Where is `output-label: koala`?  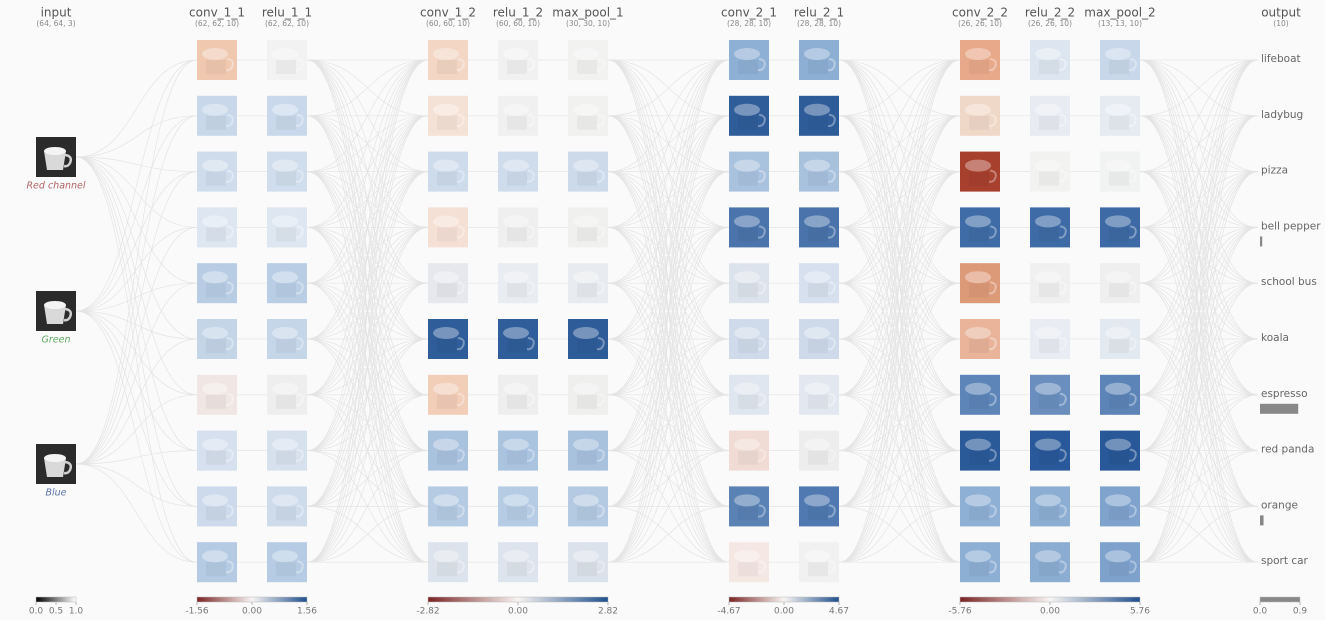
output-label: koala is located at coordinates (1275, 338).